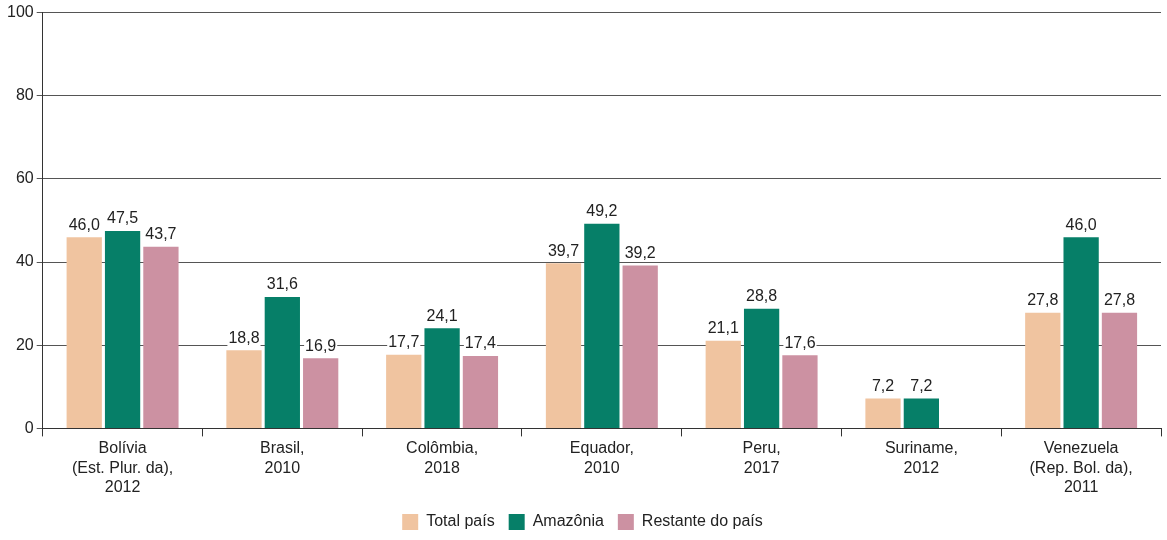  Describe the element at coordinates (762, 296) in the screenshot. I see `data-label: 28,8` at that location.